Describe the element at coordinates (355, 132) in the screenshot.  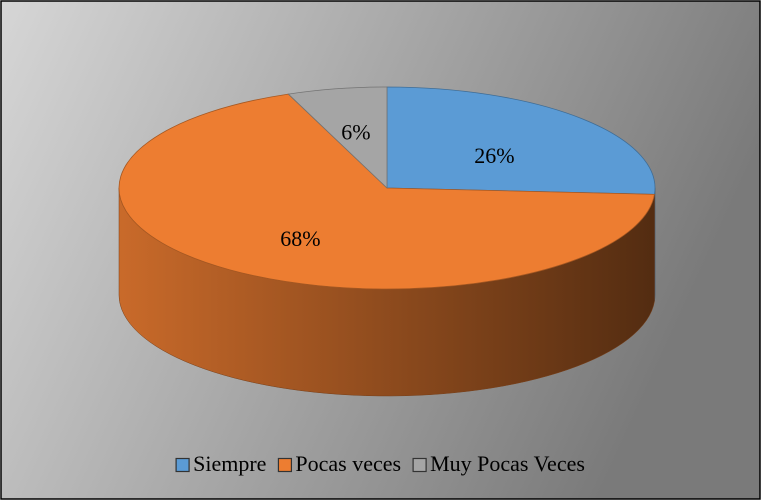
I see `data-label: 6%` at that location.